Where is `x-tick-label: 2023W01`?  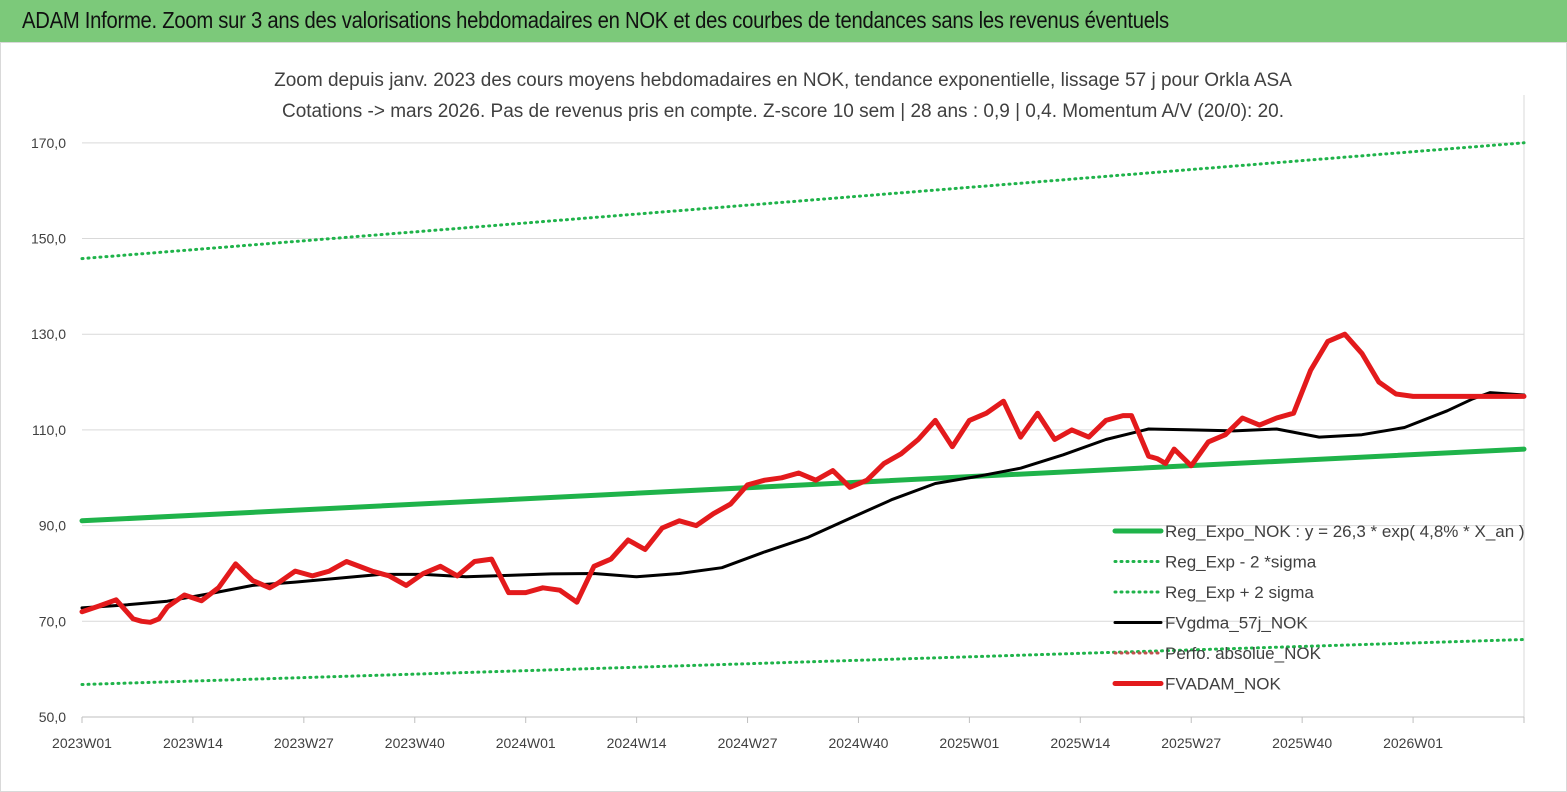 x-tick-label: 2023W01 is located at coordinates (82, 743).